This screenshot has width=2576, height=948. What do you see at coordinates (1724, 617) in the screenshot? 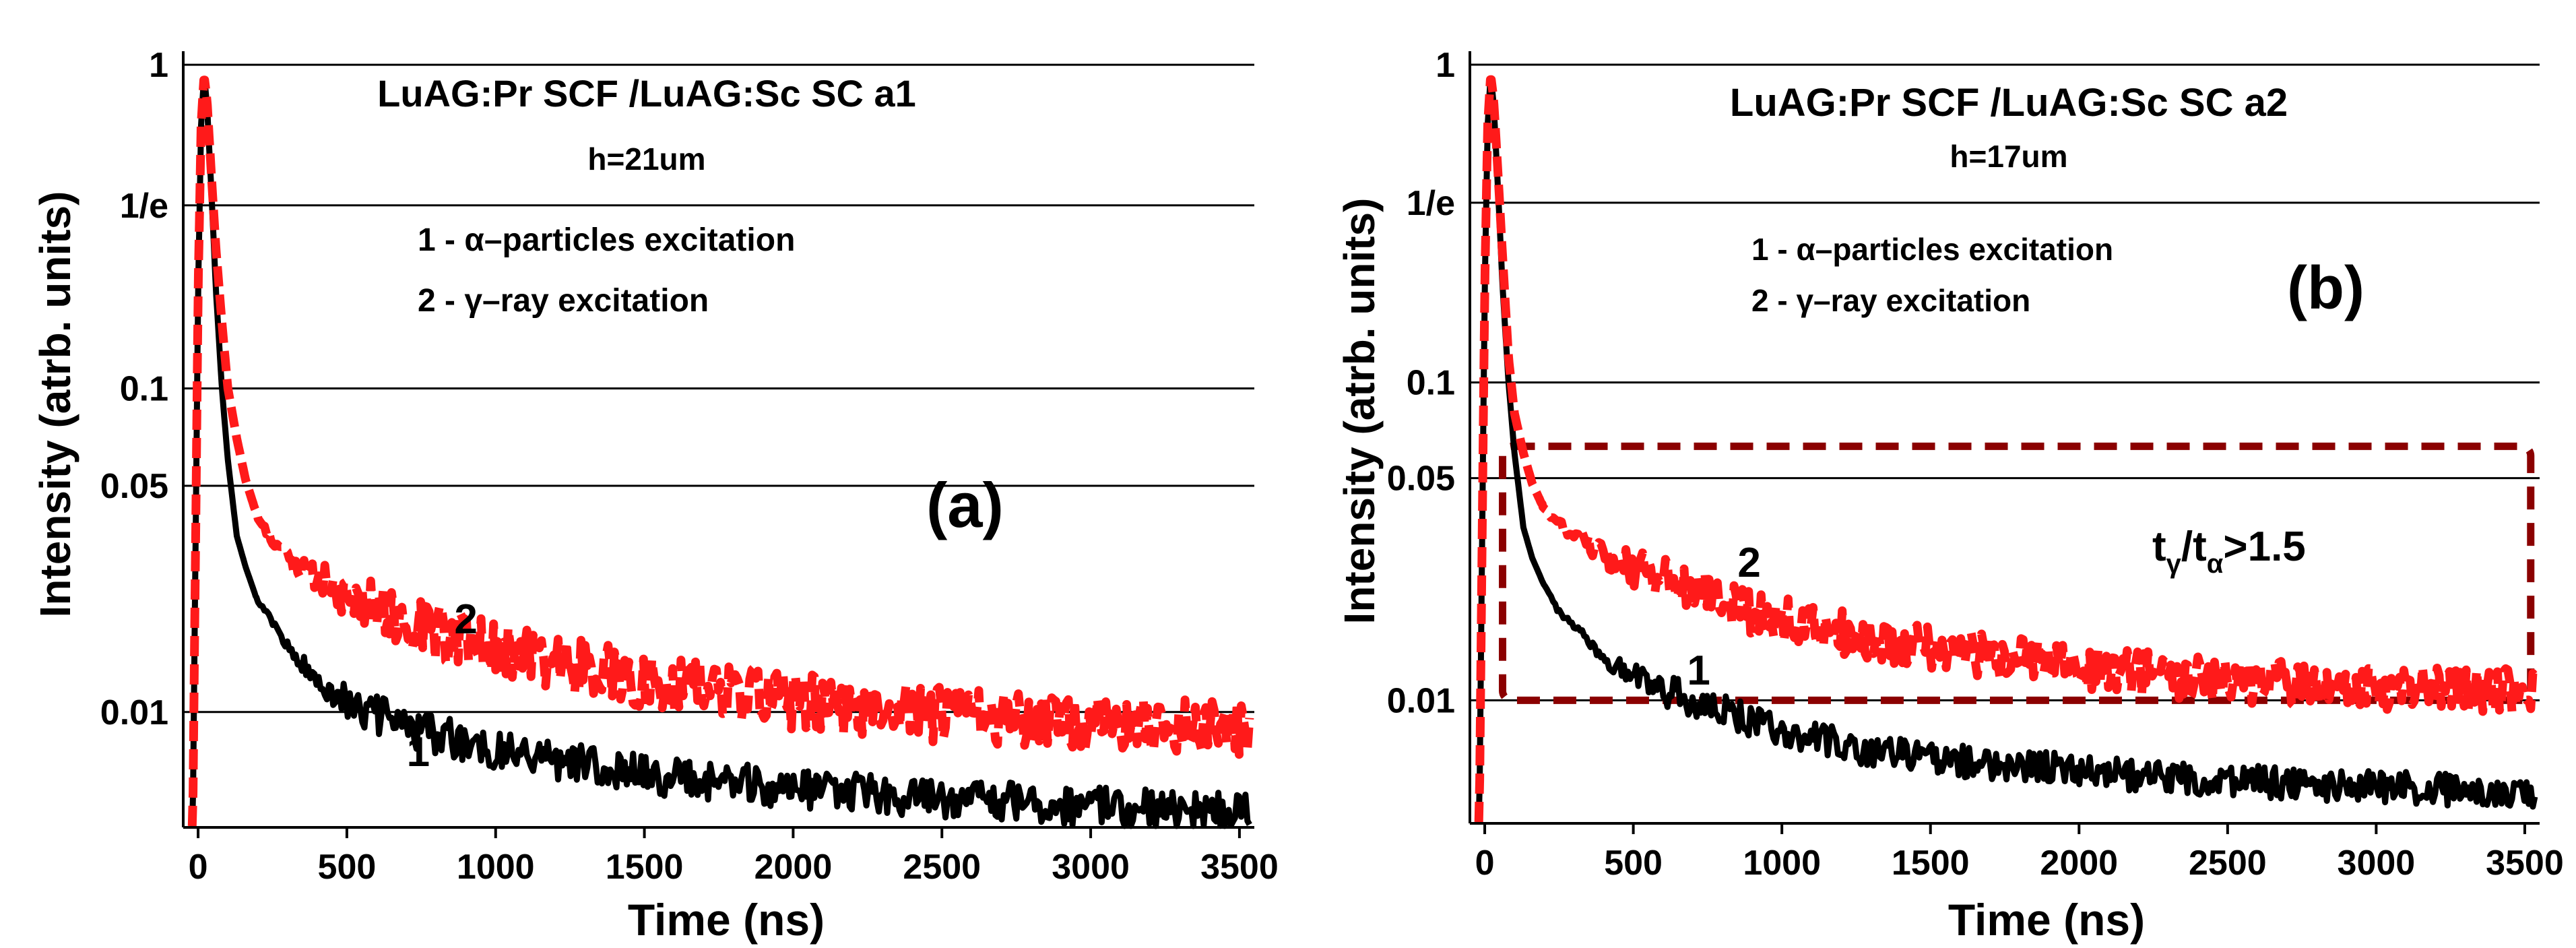
I see `curve-labels-b: 12` at bounding box center [1724, 617].